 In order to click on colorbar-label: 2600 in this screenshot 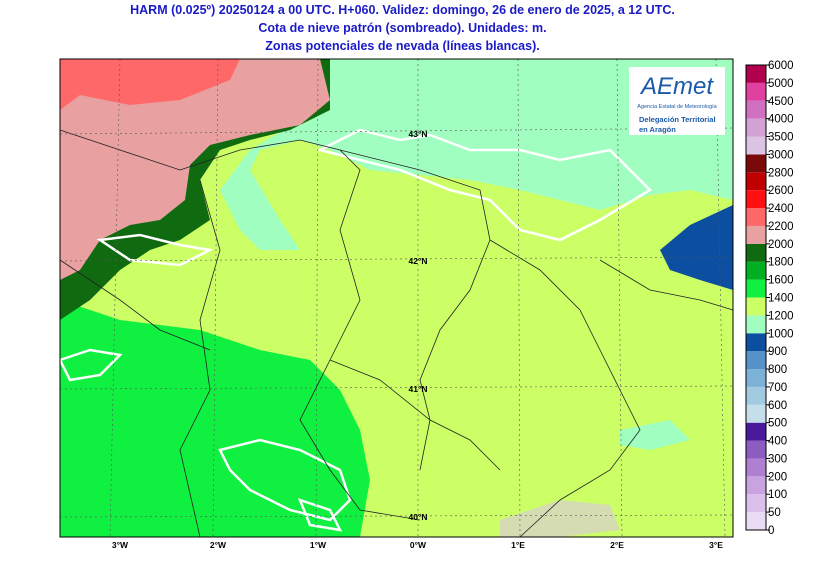, I will do `click(781, 191)`.